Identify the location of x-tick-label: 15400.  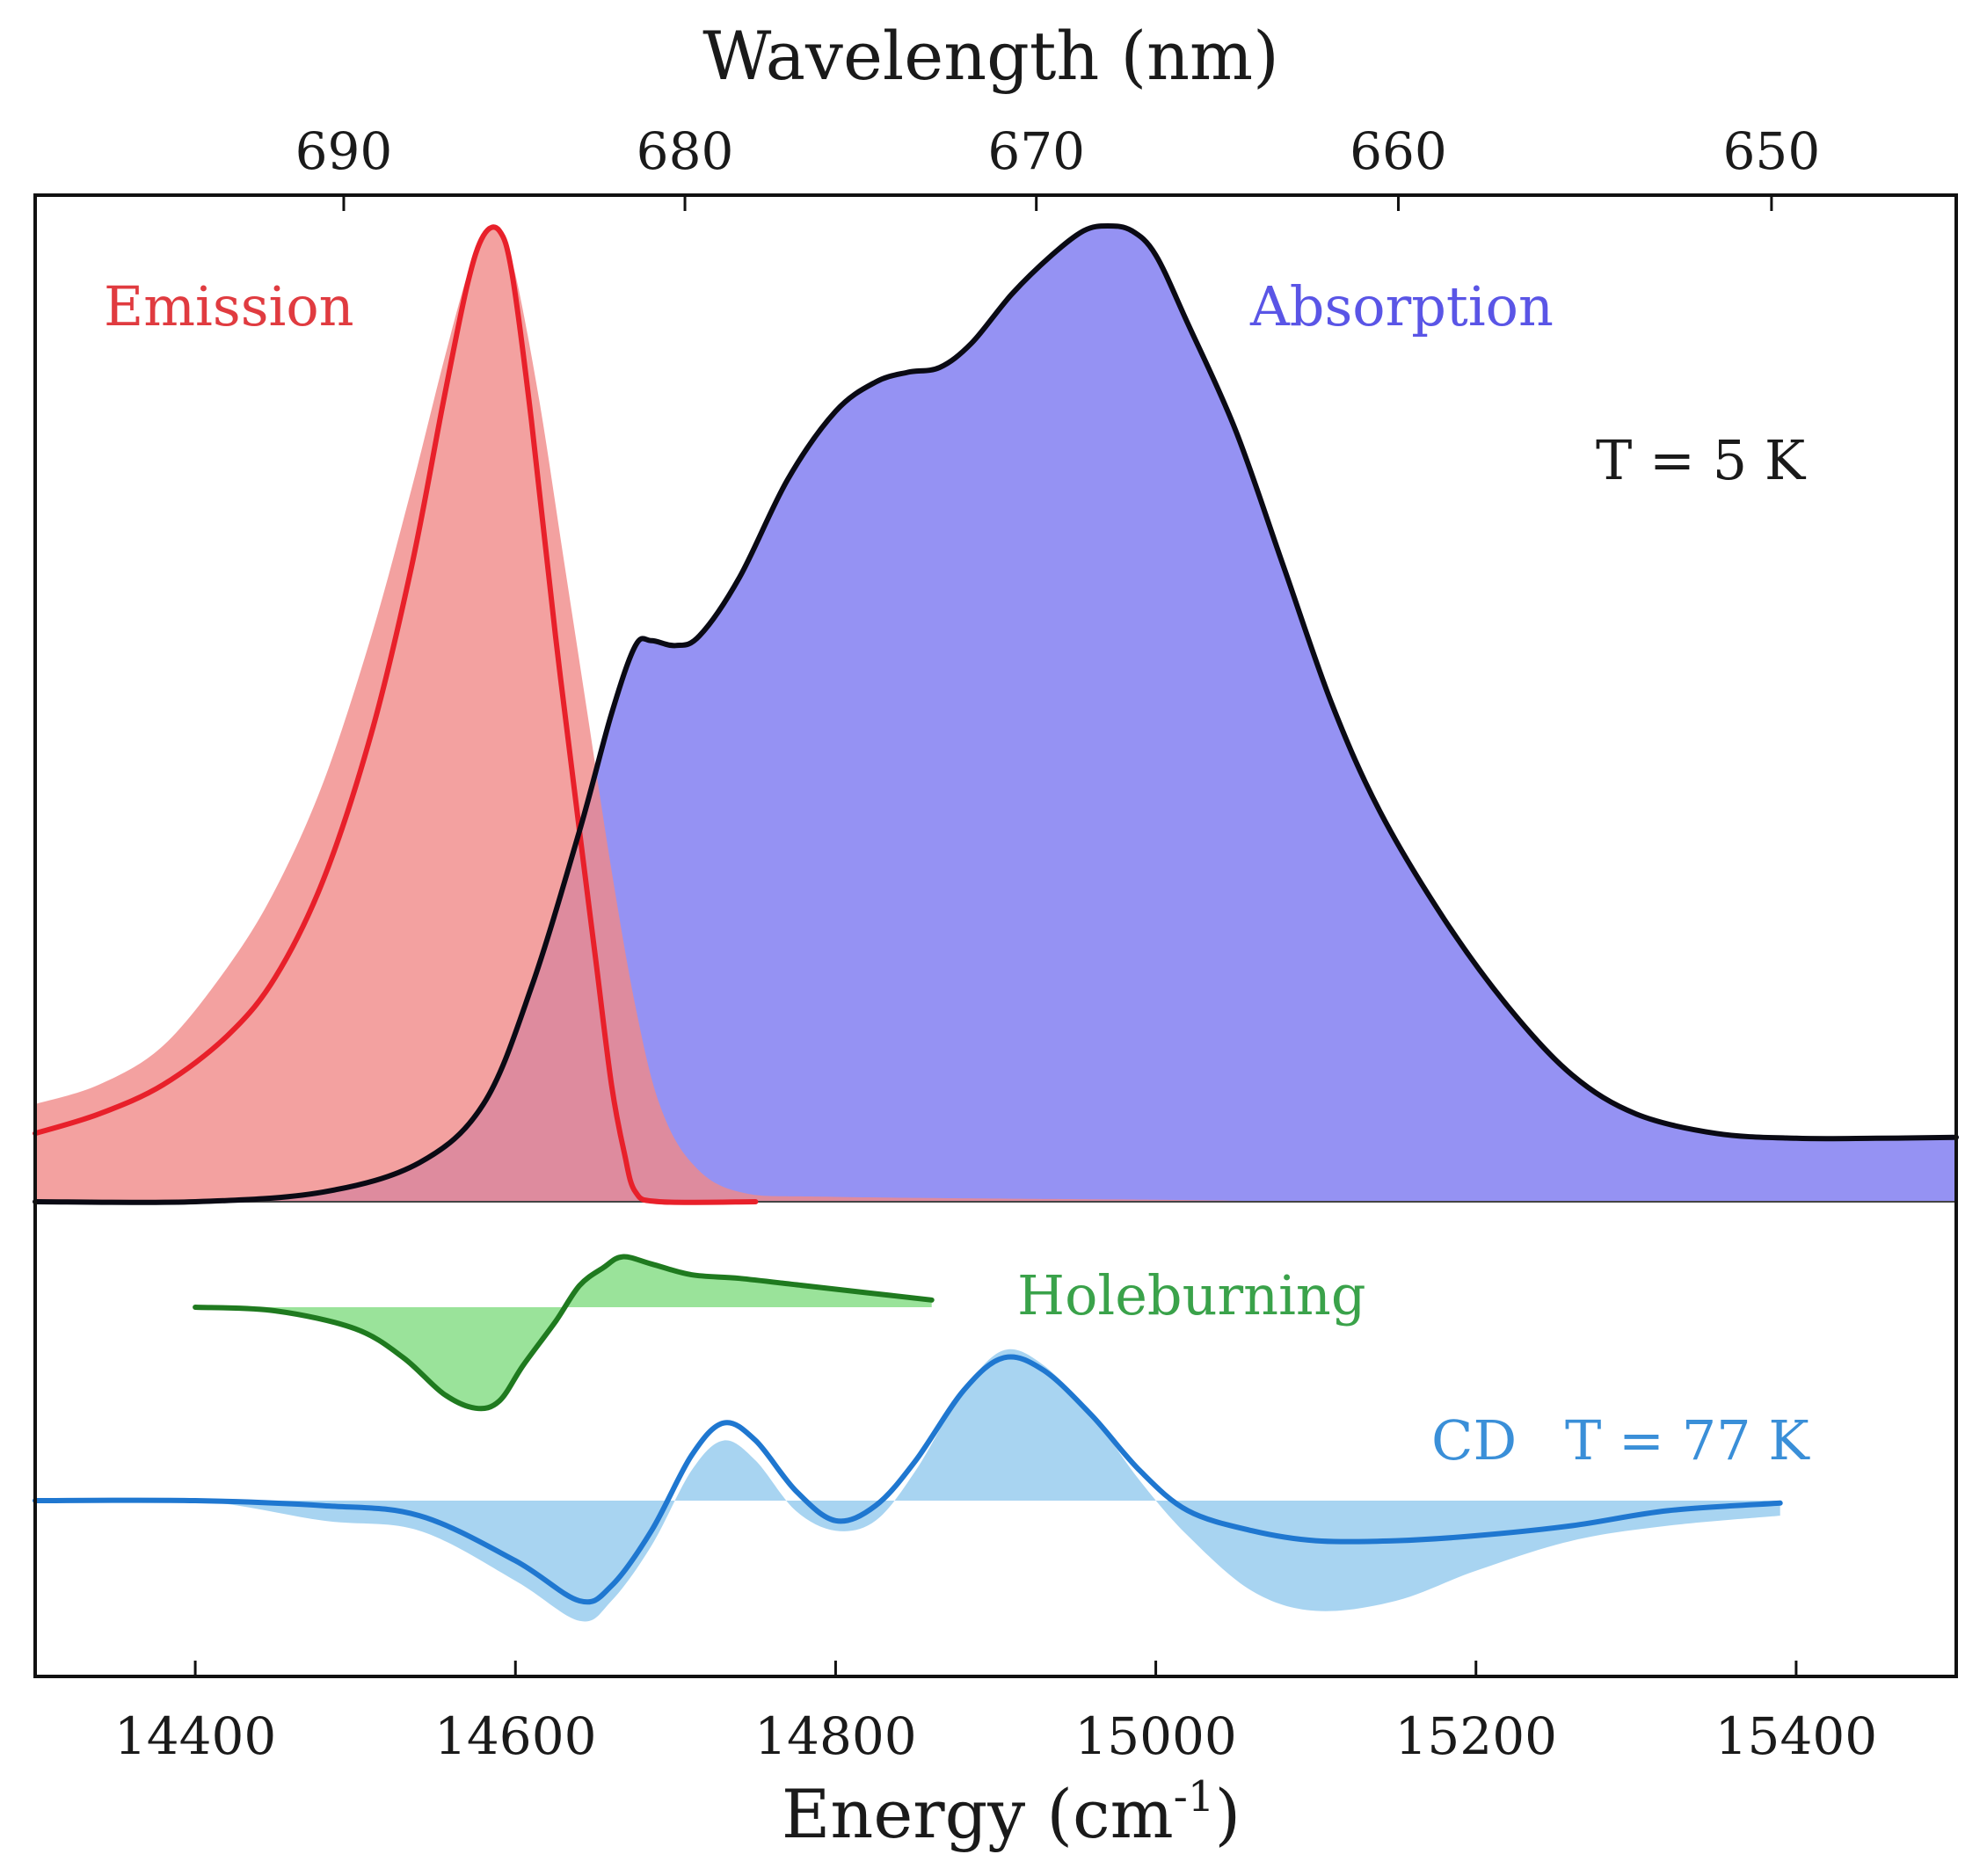
(1796, 1736).